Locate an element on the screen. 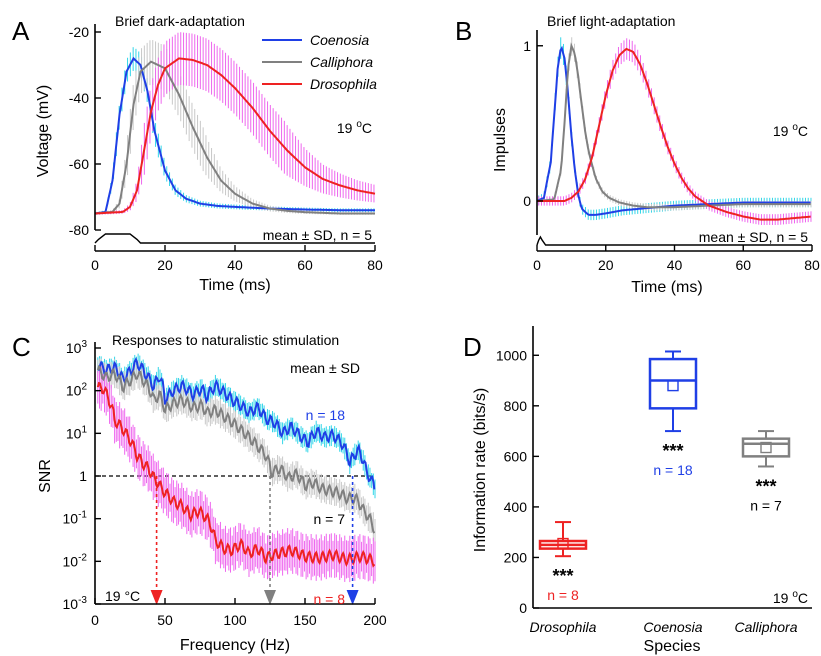 This screenshot has width=821, height=656. panel-title: Brief dark-adaptation is located at coordinates (180, 21).